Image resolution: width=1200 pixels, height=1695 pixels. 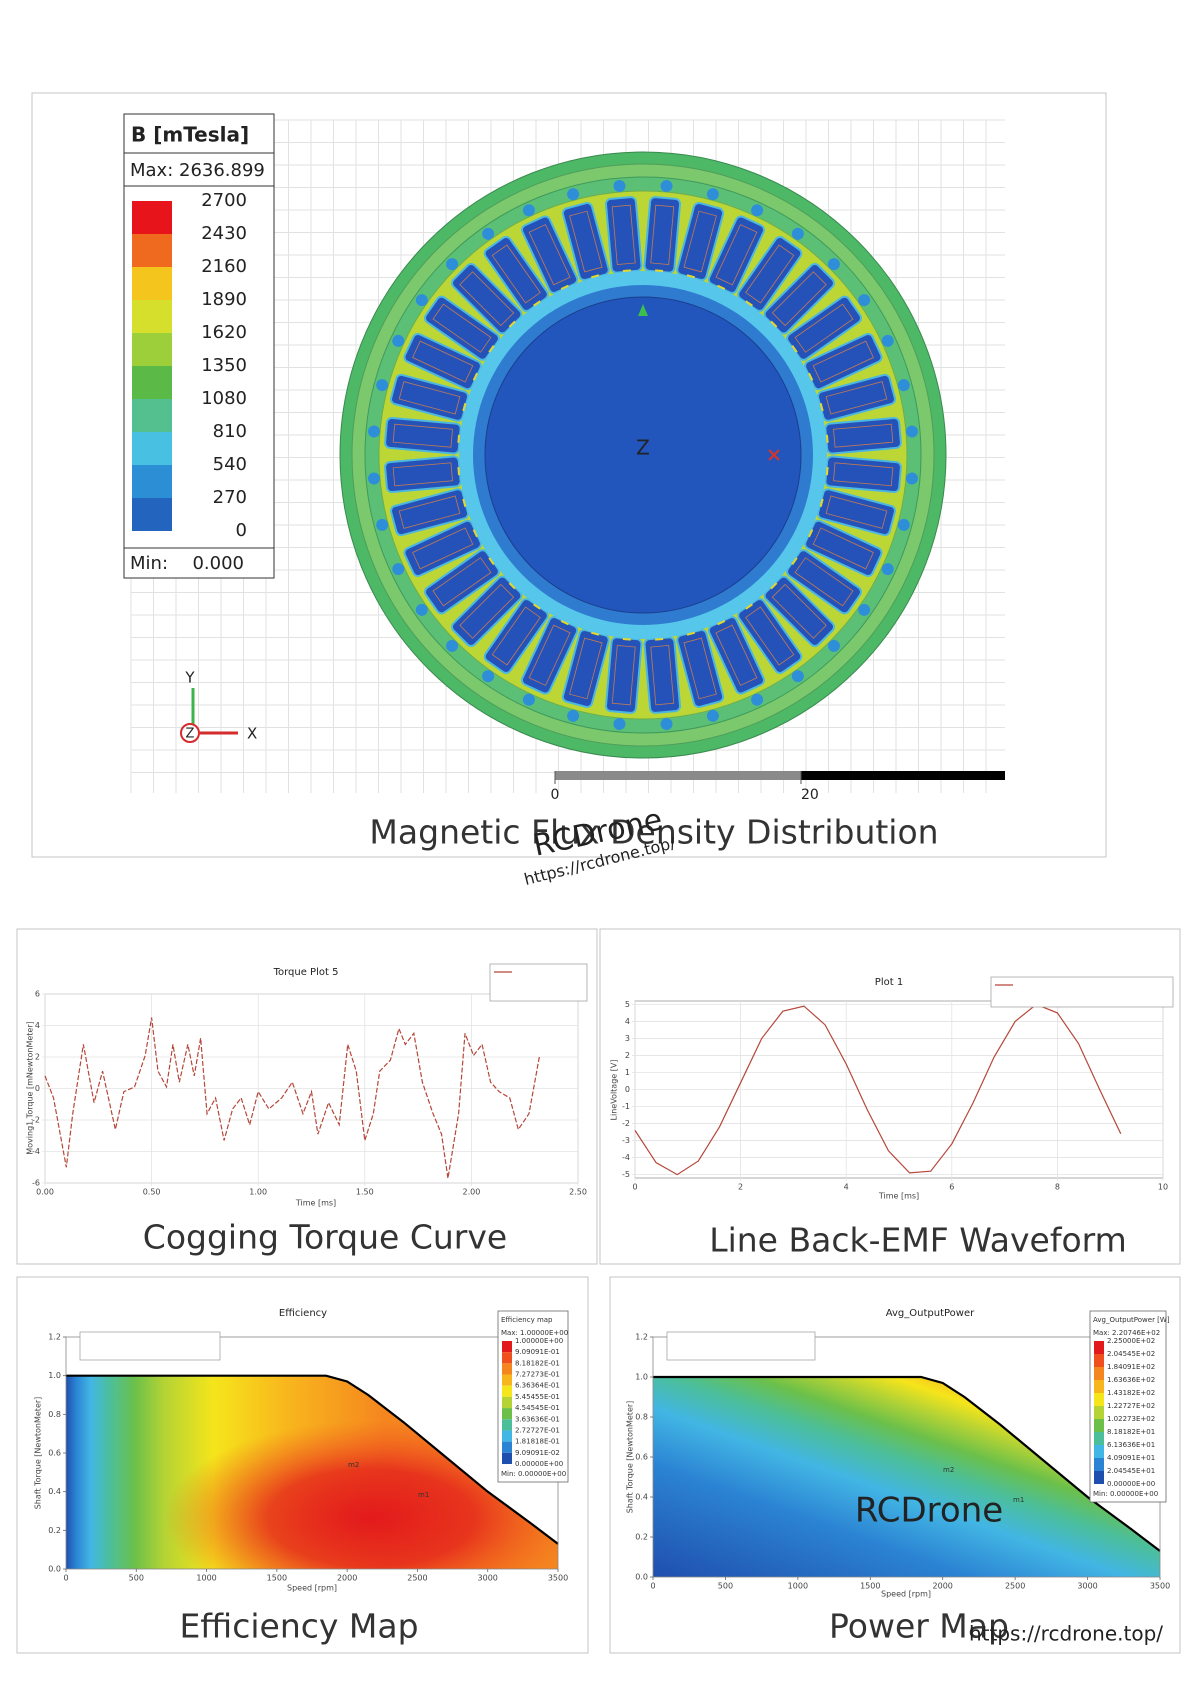 I want to click on y-tick-label: 3, so click(x=627, y=1038).